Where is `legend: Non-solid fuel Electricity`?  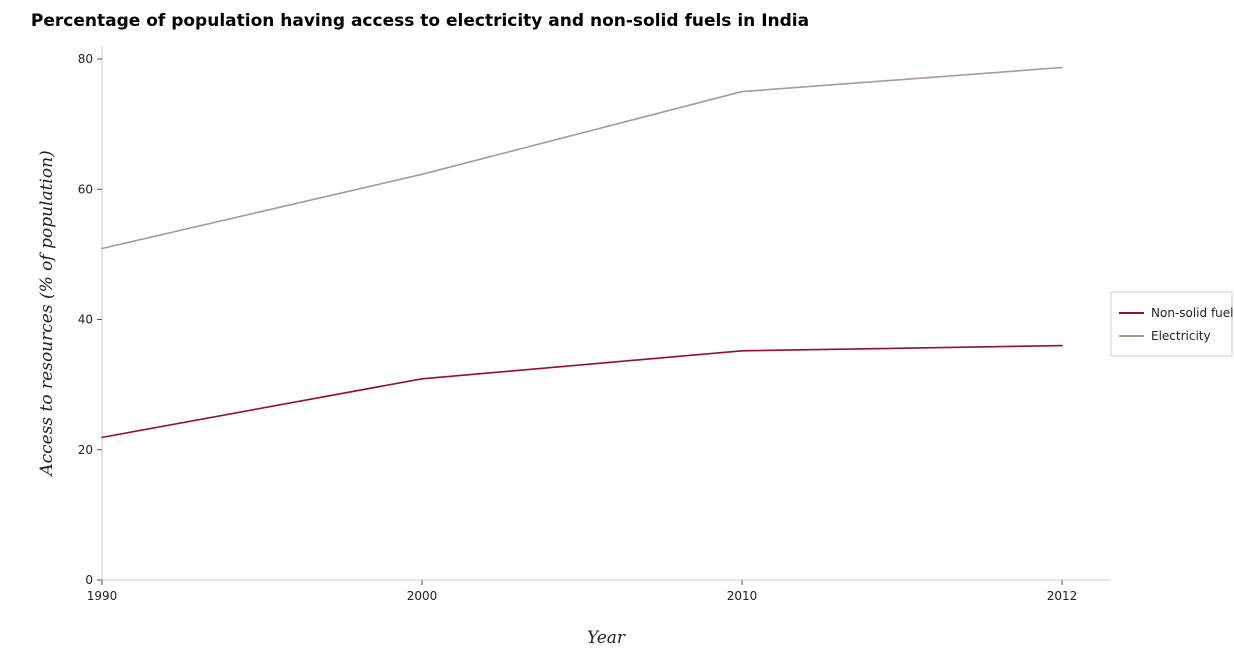 legend: Non-solid fuel Electricity is located at coordinates (1172, 324).